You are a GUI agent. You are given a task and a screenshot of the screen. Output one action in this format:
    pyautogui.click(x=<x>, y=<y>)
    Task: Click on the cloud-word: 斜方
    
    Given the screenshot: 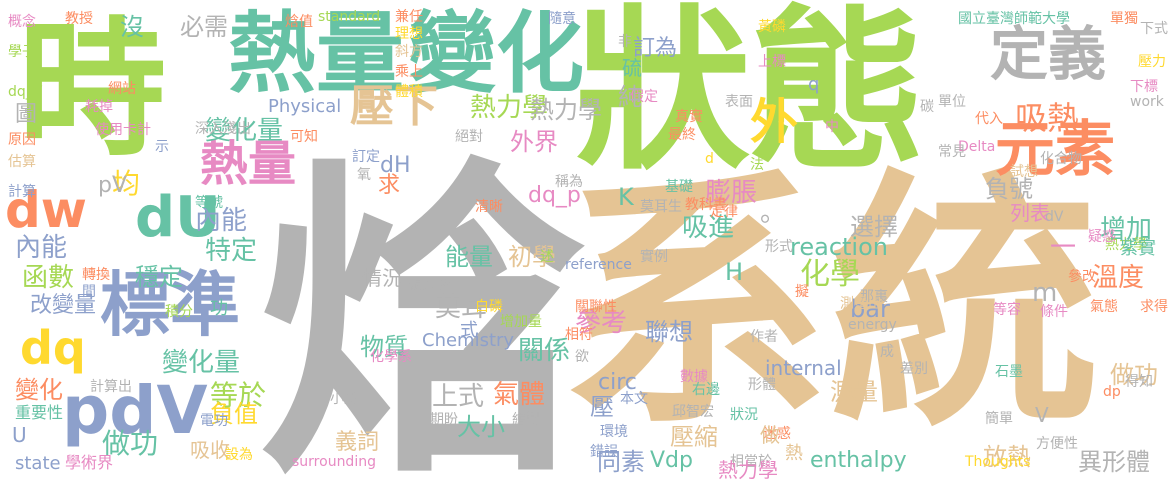 What is the action you would take?
    pyautogui.click(x=409, y=52)
    